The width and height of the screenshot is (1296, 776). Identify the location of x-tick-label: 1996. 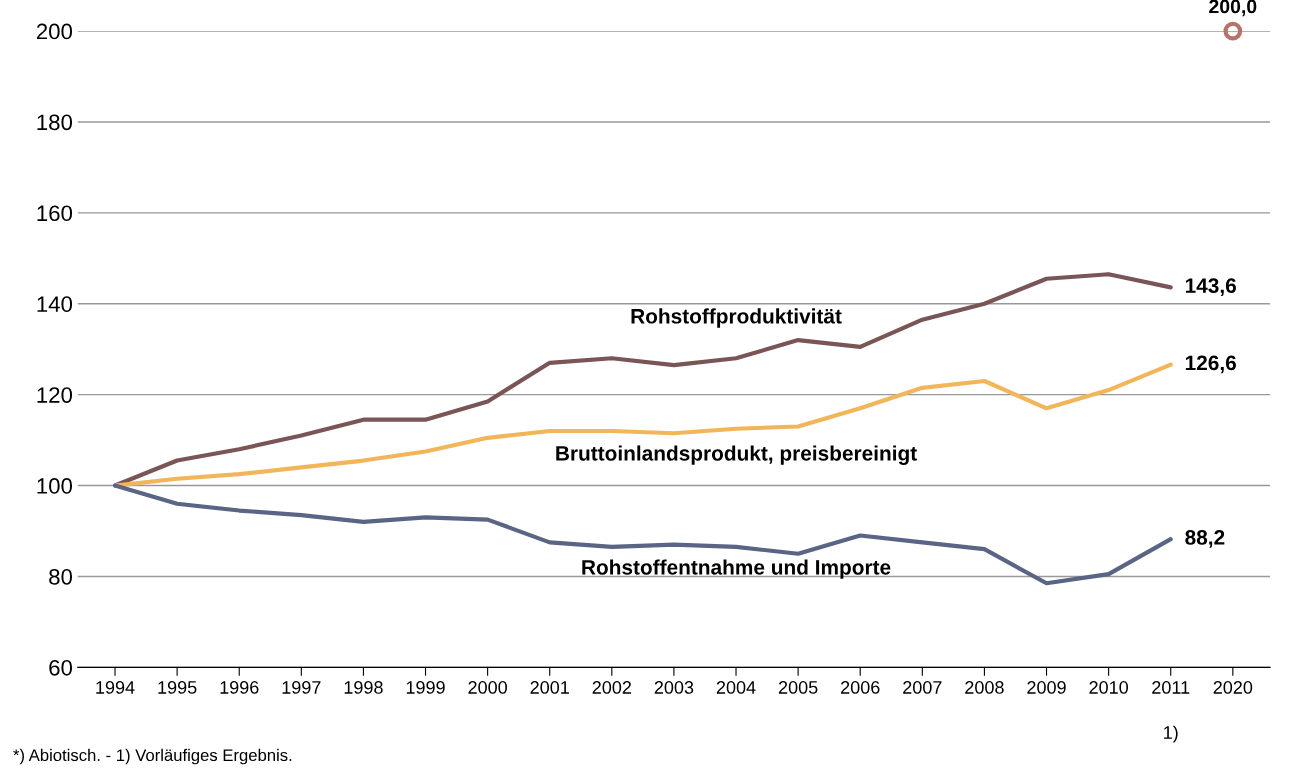
(239, 687).